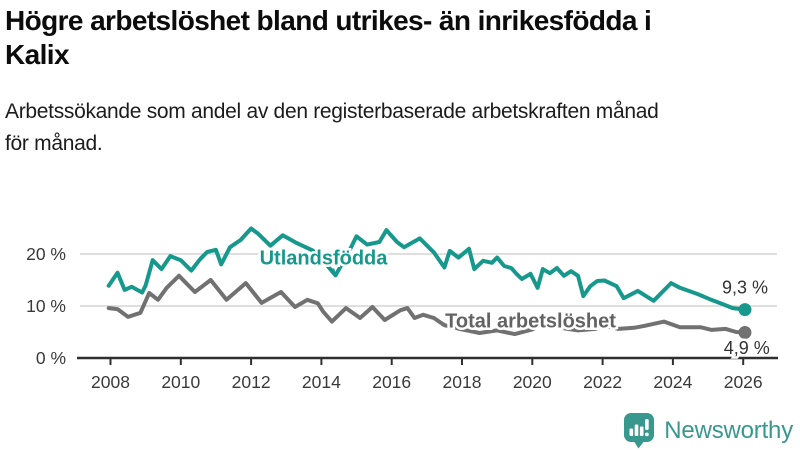  What do you see at coordinates (180, 382) in the screenshot?
I see `x-tick-label-2010: 2010` at bounding box center [180, 382].